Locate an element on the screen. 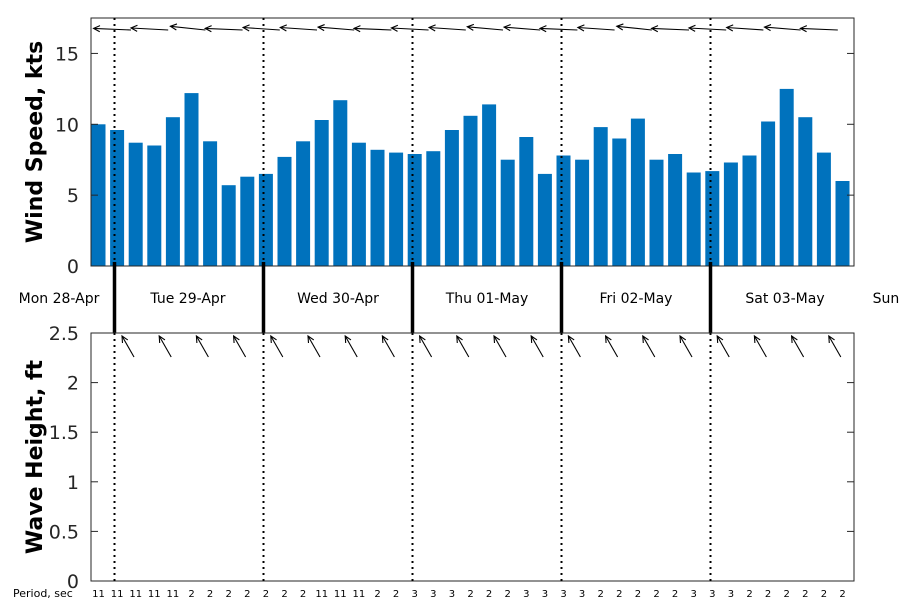 The width and height of the screenshot is (900, 600). wave-direction-arrows is located at coordinates (481, 346).